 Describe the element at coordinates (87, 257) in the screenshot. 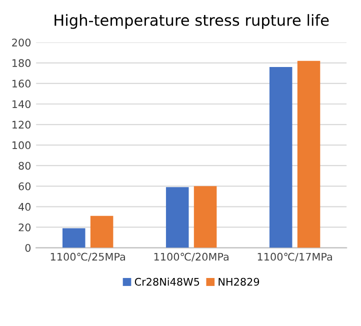

I see `x-tick-label: 1100℃/25MPa` at that location.